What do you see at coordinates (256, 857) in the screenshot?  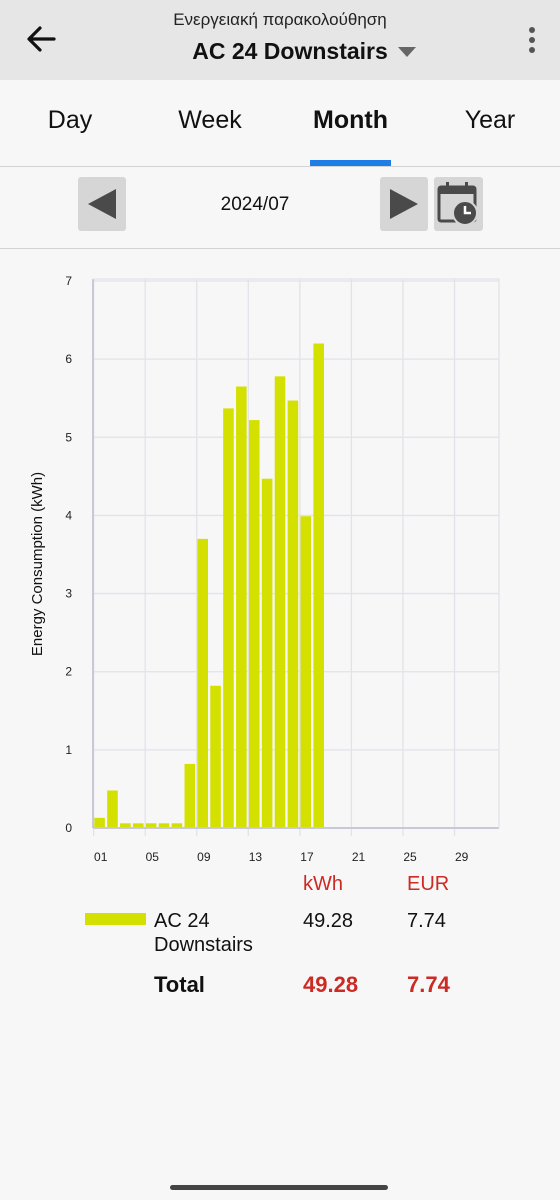 I see `x-tick-label: 13` at bounding box center [256, 857].